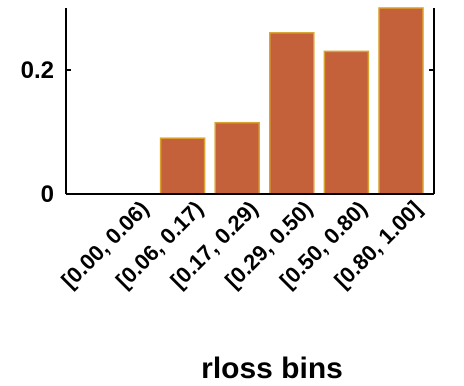 Image resolution: width=464 pixels, height=386 pixels. I want to click on x-axis-title: rloss bins, so click(272, 368).